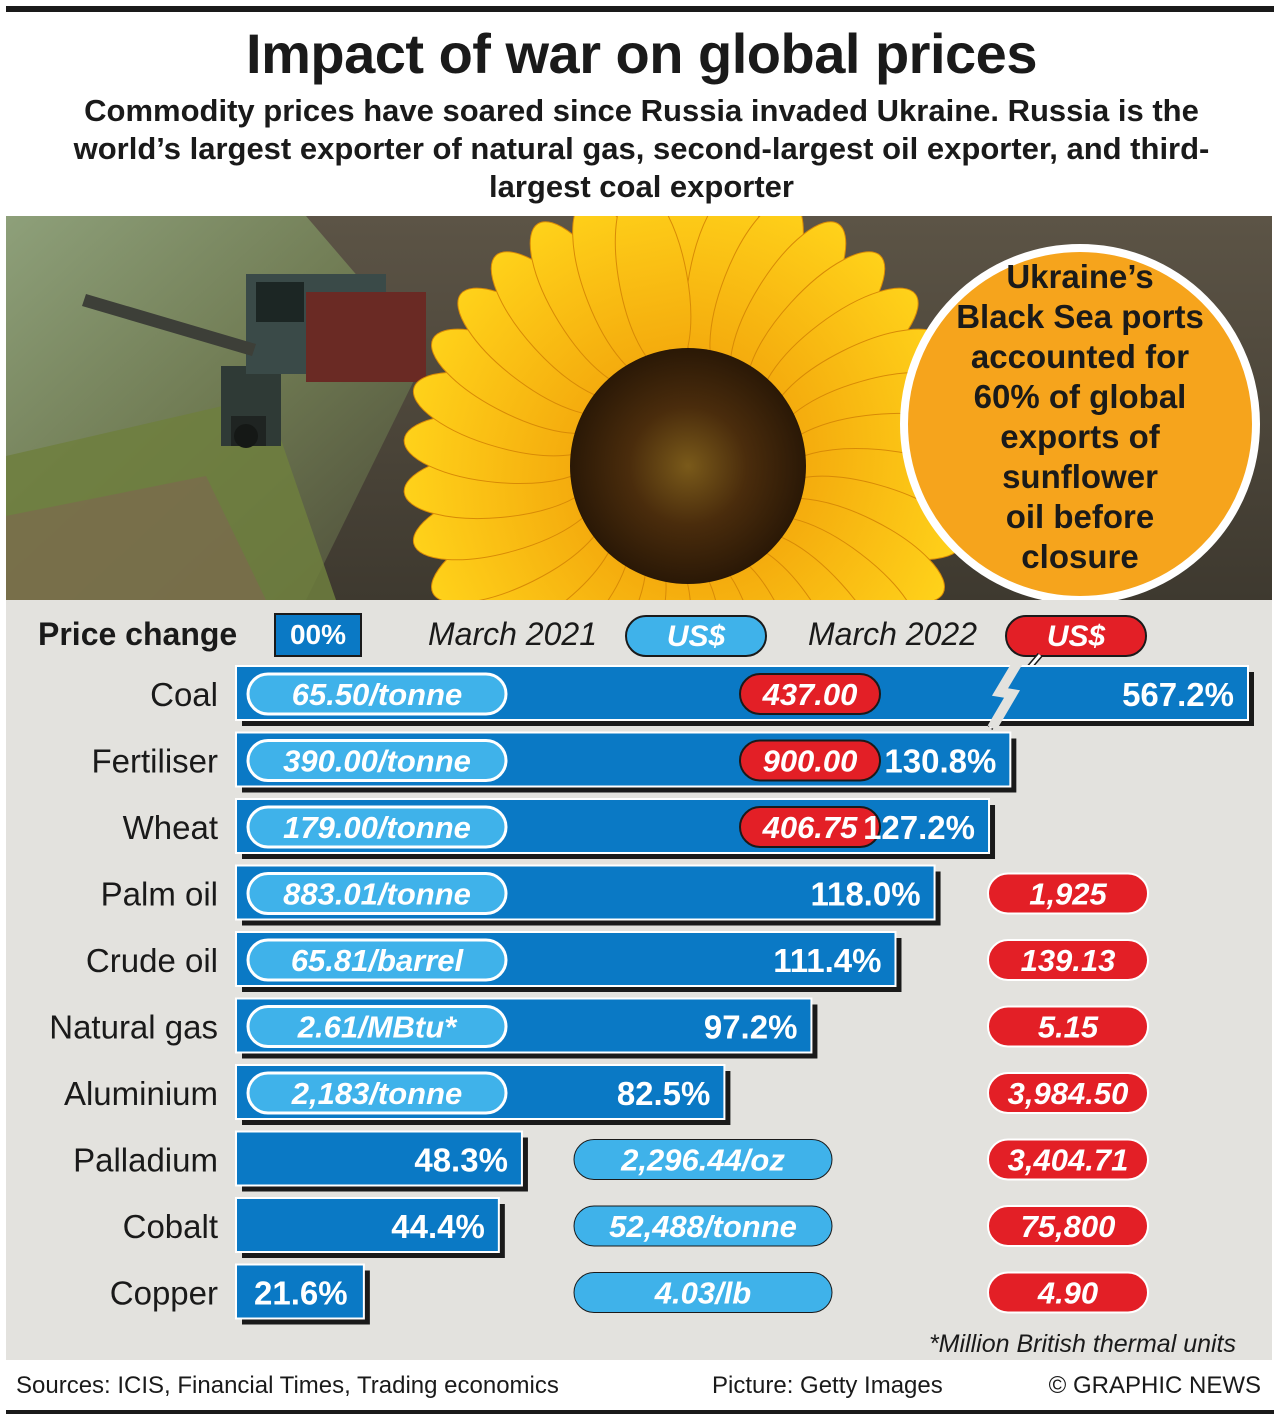 The width and height of the screenshot is (1283, 1418). I want to click on price-2022-label: 75,800, so click(1068, 1226).